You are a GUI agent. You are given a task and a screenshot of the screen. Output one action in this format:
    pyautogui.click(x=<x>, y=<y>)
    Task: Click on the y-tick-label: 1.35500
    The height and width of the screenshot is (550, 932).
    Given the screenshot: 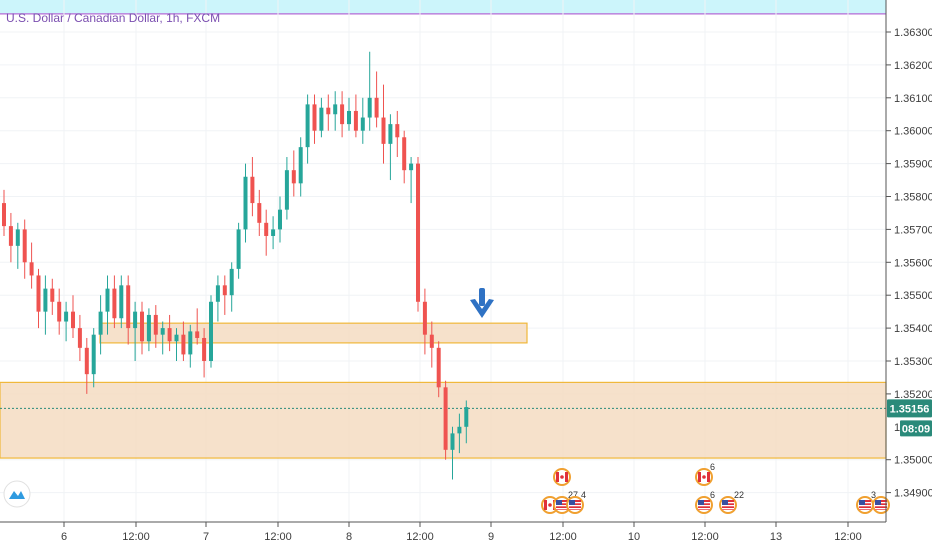 What is the action you would take?
    pyautogui.click(x=913, y=296)
    